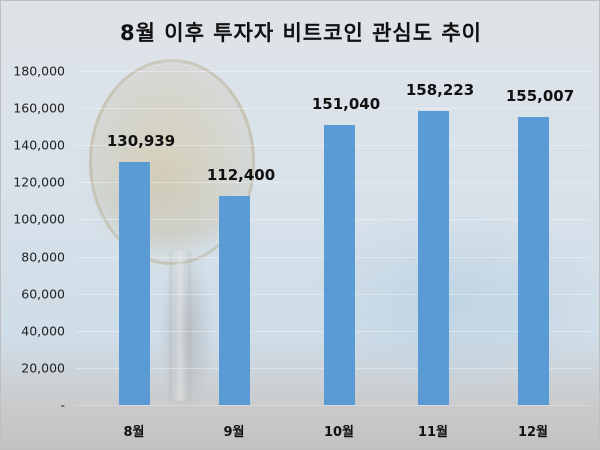  Describe the element at coordinates (241, 175) in the screenshot. I see `bar-value-label: 112,400` at that location.